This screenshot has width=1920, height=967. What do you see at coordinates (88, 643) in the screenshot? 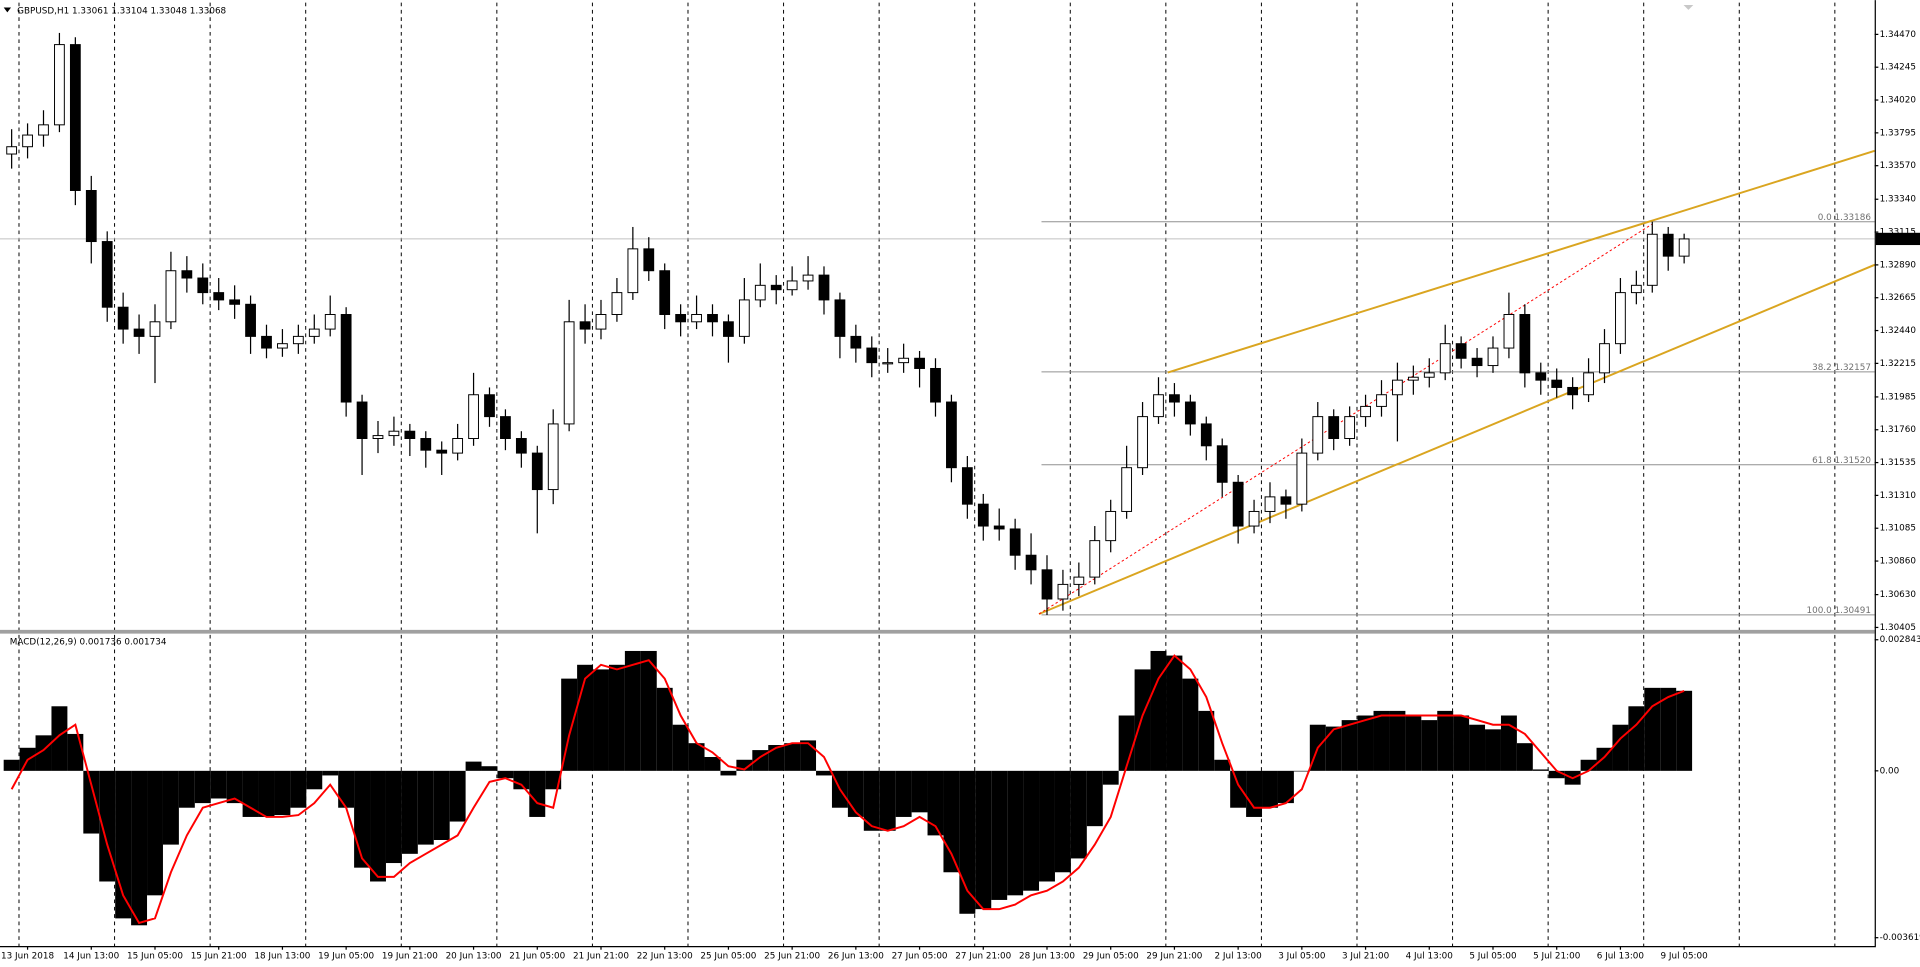
I see `macd-title: MACD(12,26,9) 0.001736 0.001734` at bounding box center [88, 643].